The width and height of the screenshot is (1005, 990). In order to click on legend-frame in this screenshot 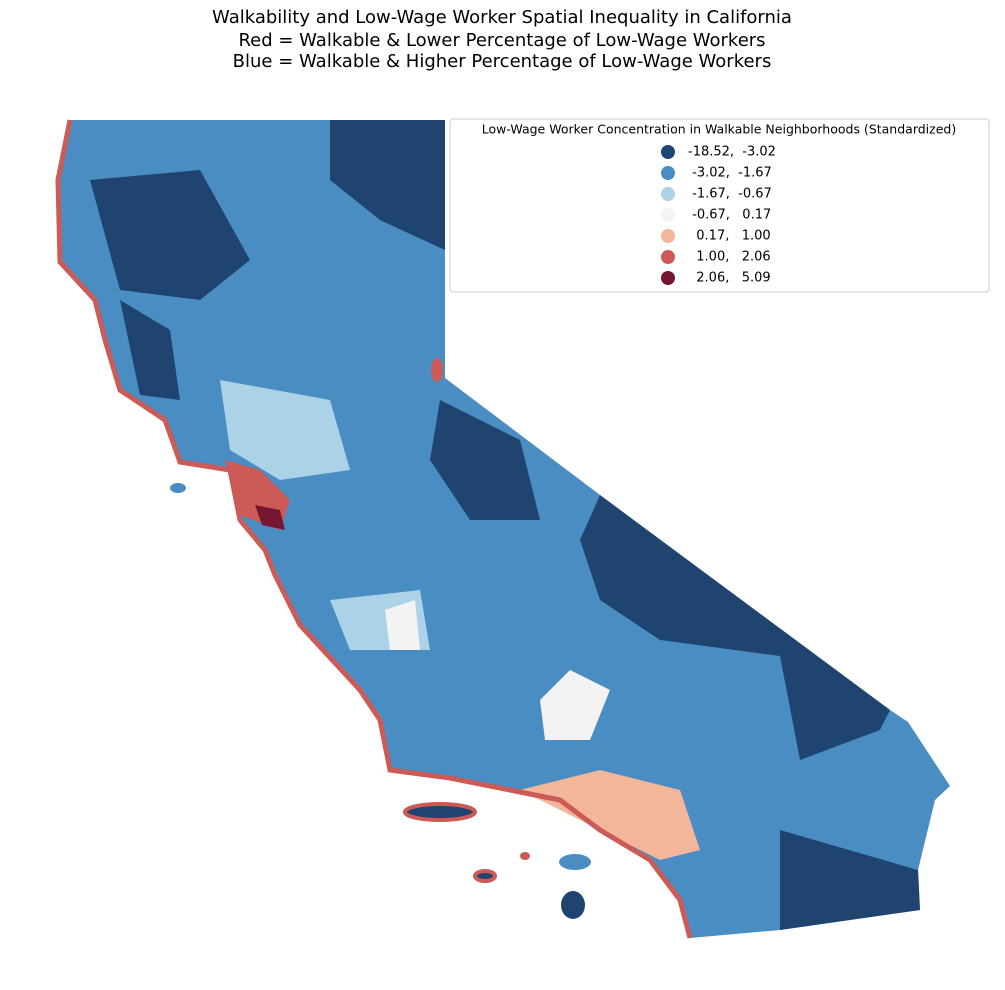, I will do `click(719, 205)`.